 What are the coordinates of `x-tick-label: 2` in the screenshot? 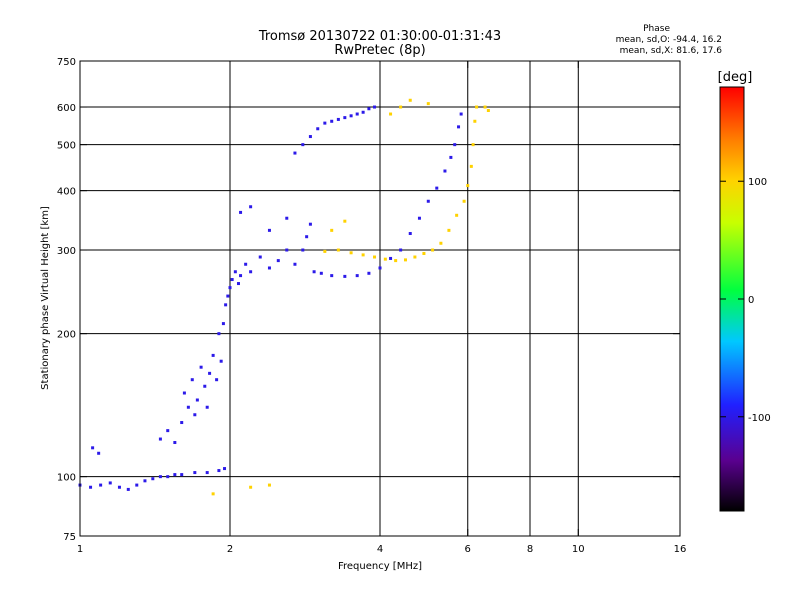 It's located at (230, 549).